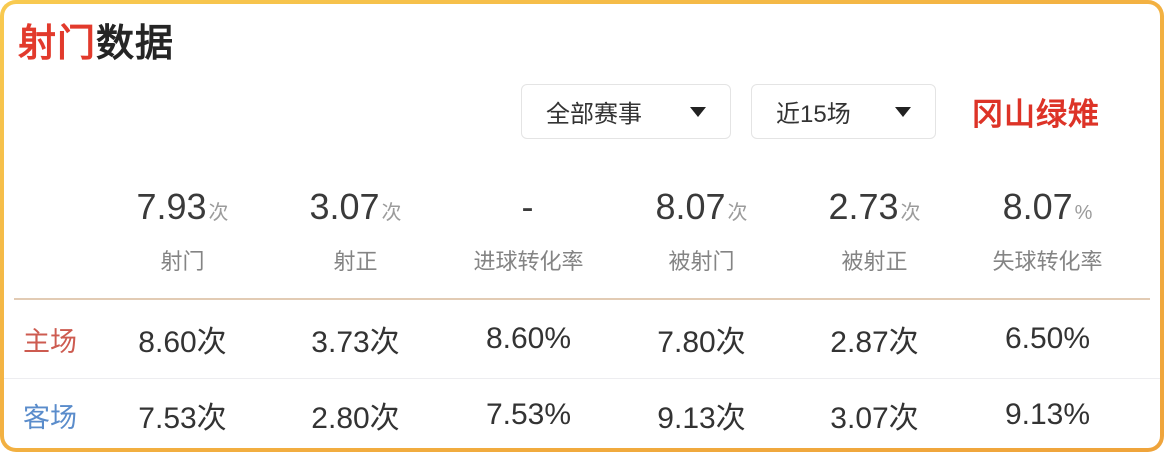  Describe the element at coordinates (528, 231) in the screenshot. I see `stat-column-goal-conversion: - 进球转化率` at that location.